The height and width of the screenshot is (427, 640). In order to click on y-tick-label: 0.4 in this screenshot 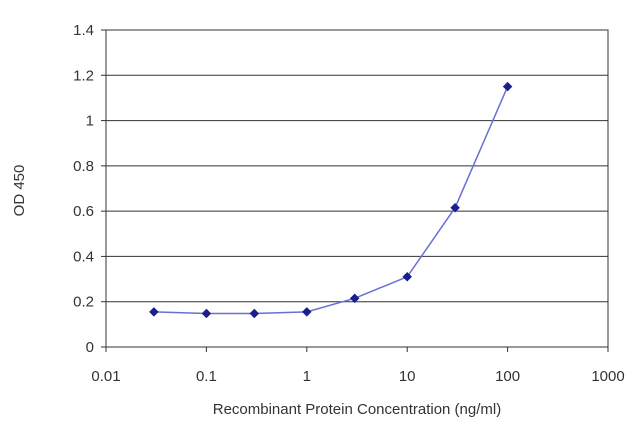, I will do `click(83, 256)`.